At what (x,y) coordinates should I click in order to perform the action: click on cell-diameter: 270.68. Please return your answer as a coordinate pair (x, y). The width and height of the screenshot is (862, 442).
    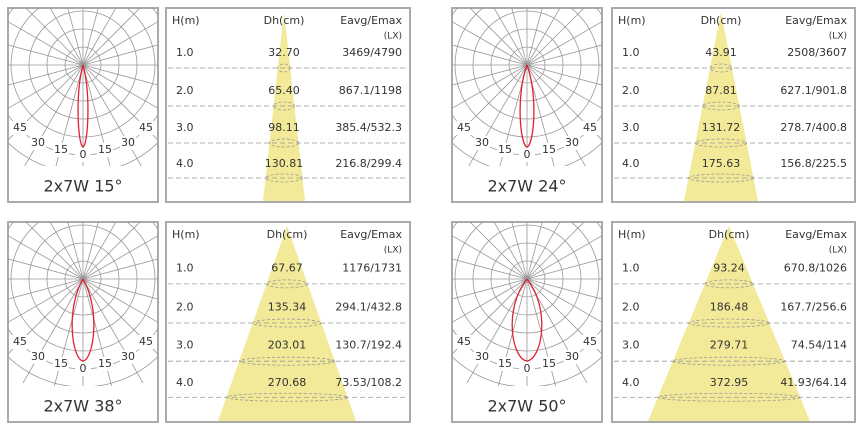
    Looking at the image, I should click on (287, 382).